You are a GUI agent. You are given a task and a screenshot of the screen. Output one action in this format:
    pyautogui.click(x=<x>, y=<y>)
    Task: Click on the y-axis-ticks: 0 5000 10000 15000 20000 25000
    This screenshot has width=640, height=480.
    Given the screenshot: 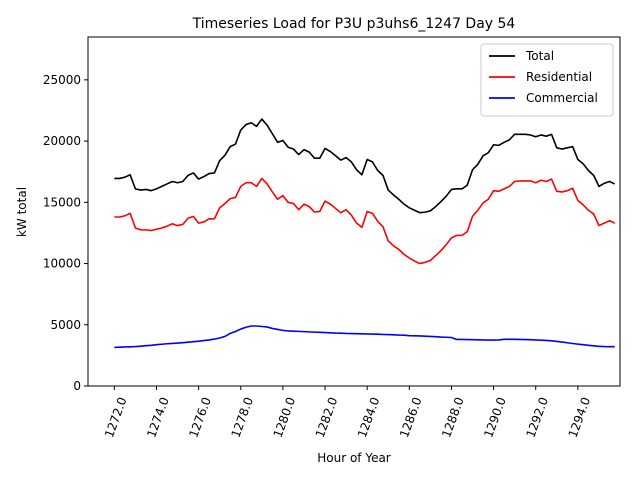 What is the action you would take?
    pyautogui.click(x=65, y=233)
    